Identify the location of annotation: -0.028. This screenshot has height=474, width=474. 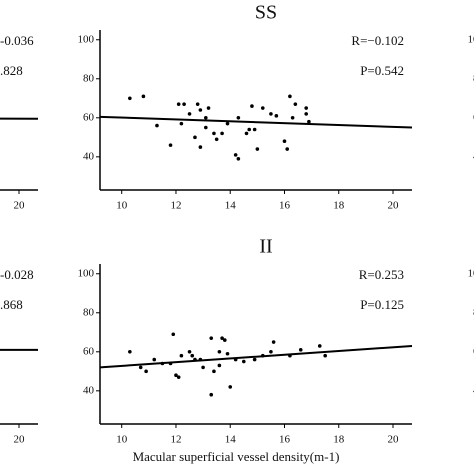
(17, 274).